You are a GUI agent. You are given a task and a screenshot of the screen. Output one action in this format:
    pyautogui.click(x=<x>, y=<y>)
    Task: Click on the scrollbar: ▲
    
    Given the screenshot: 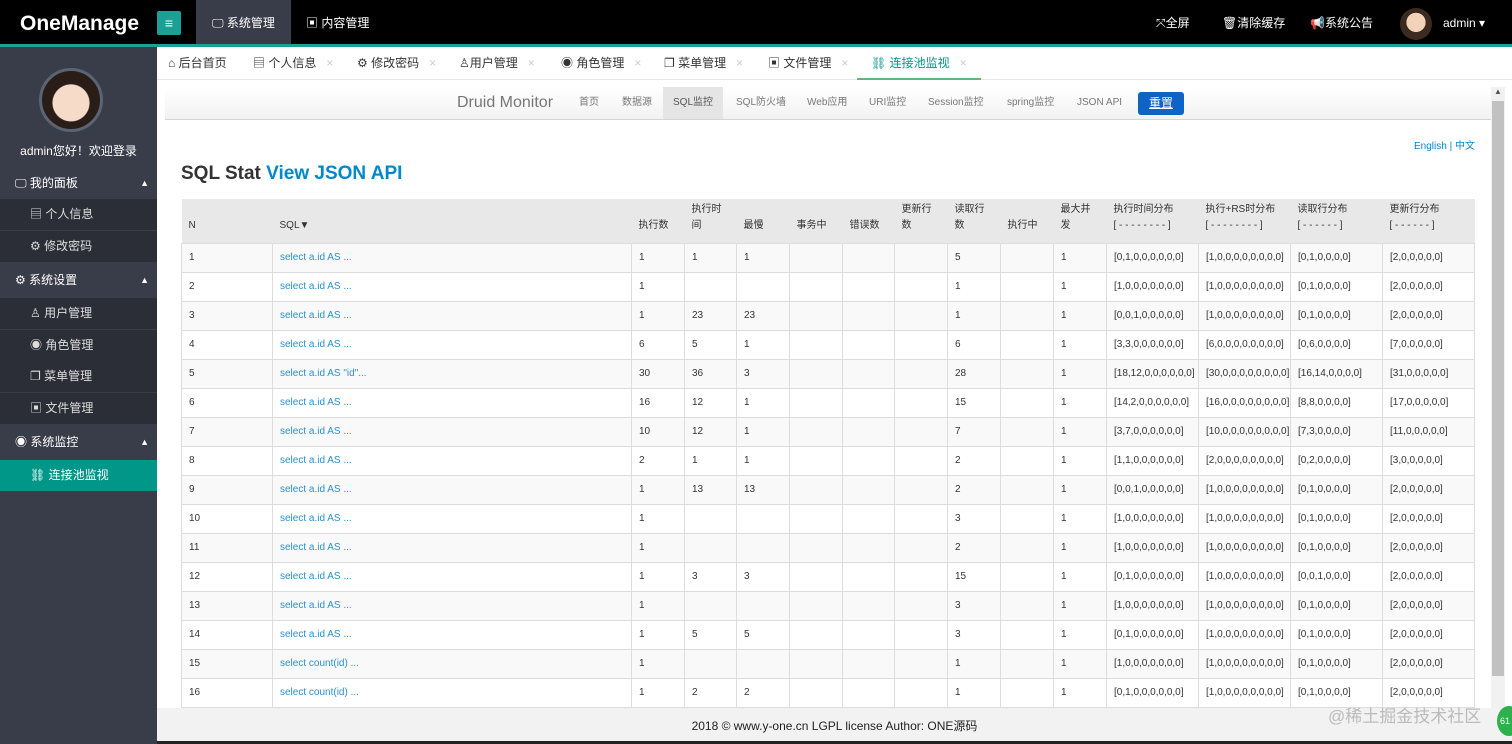 What is the action you would take?
    pyautogui.click(x=1498, y=397)
    